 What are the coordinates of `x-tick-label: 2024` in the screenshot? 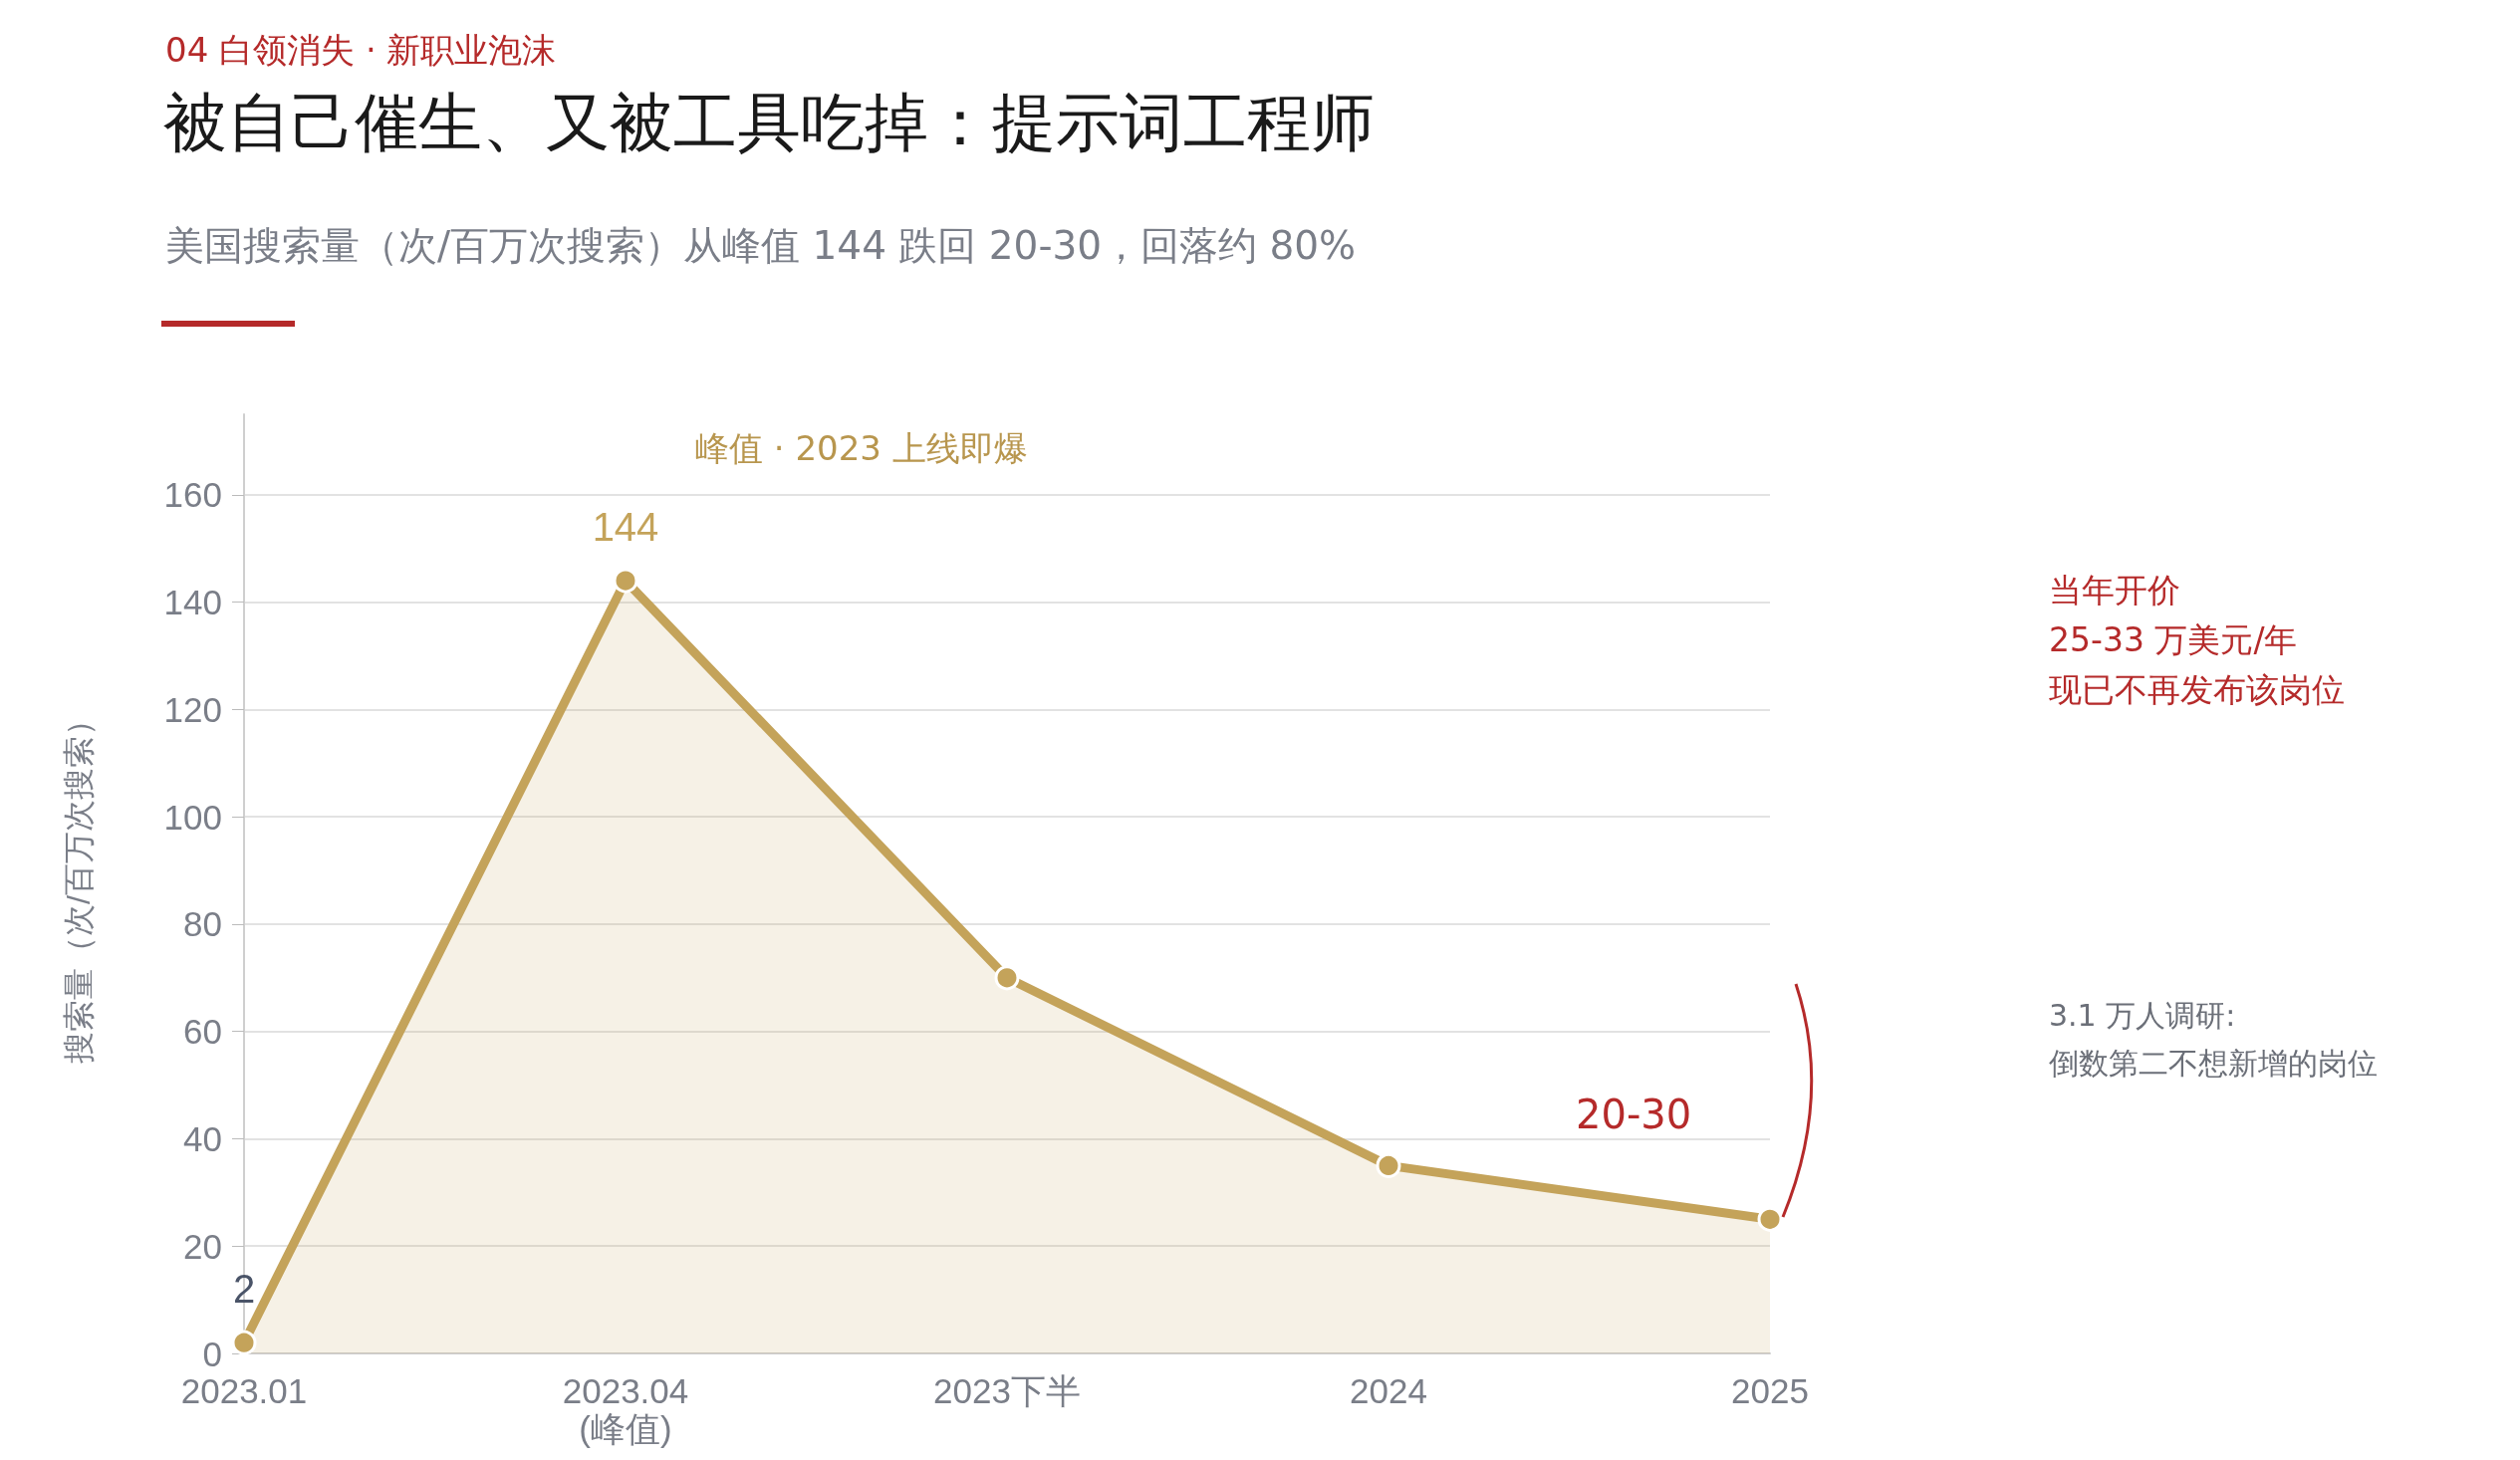 It's located at (1389, 1390).